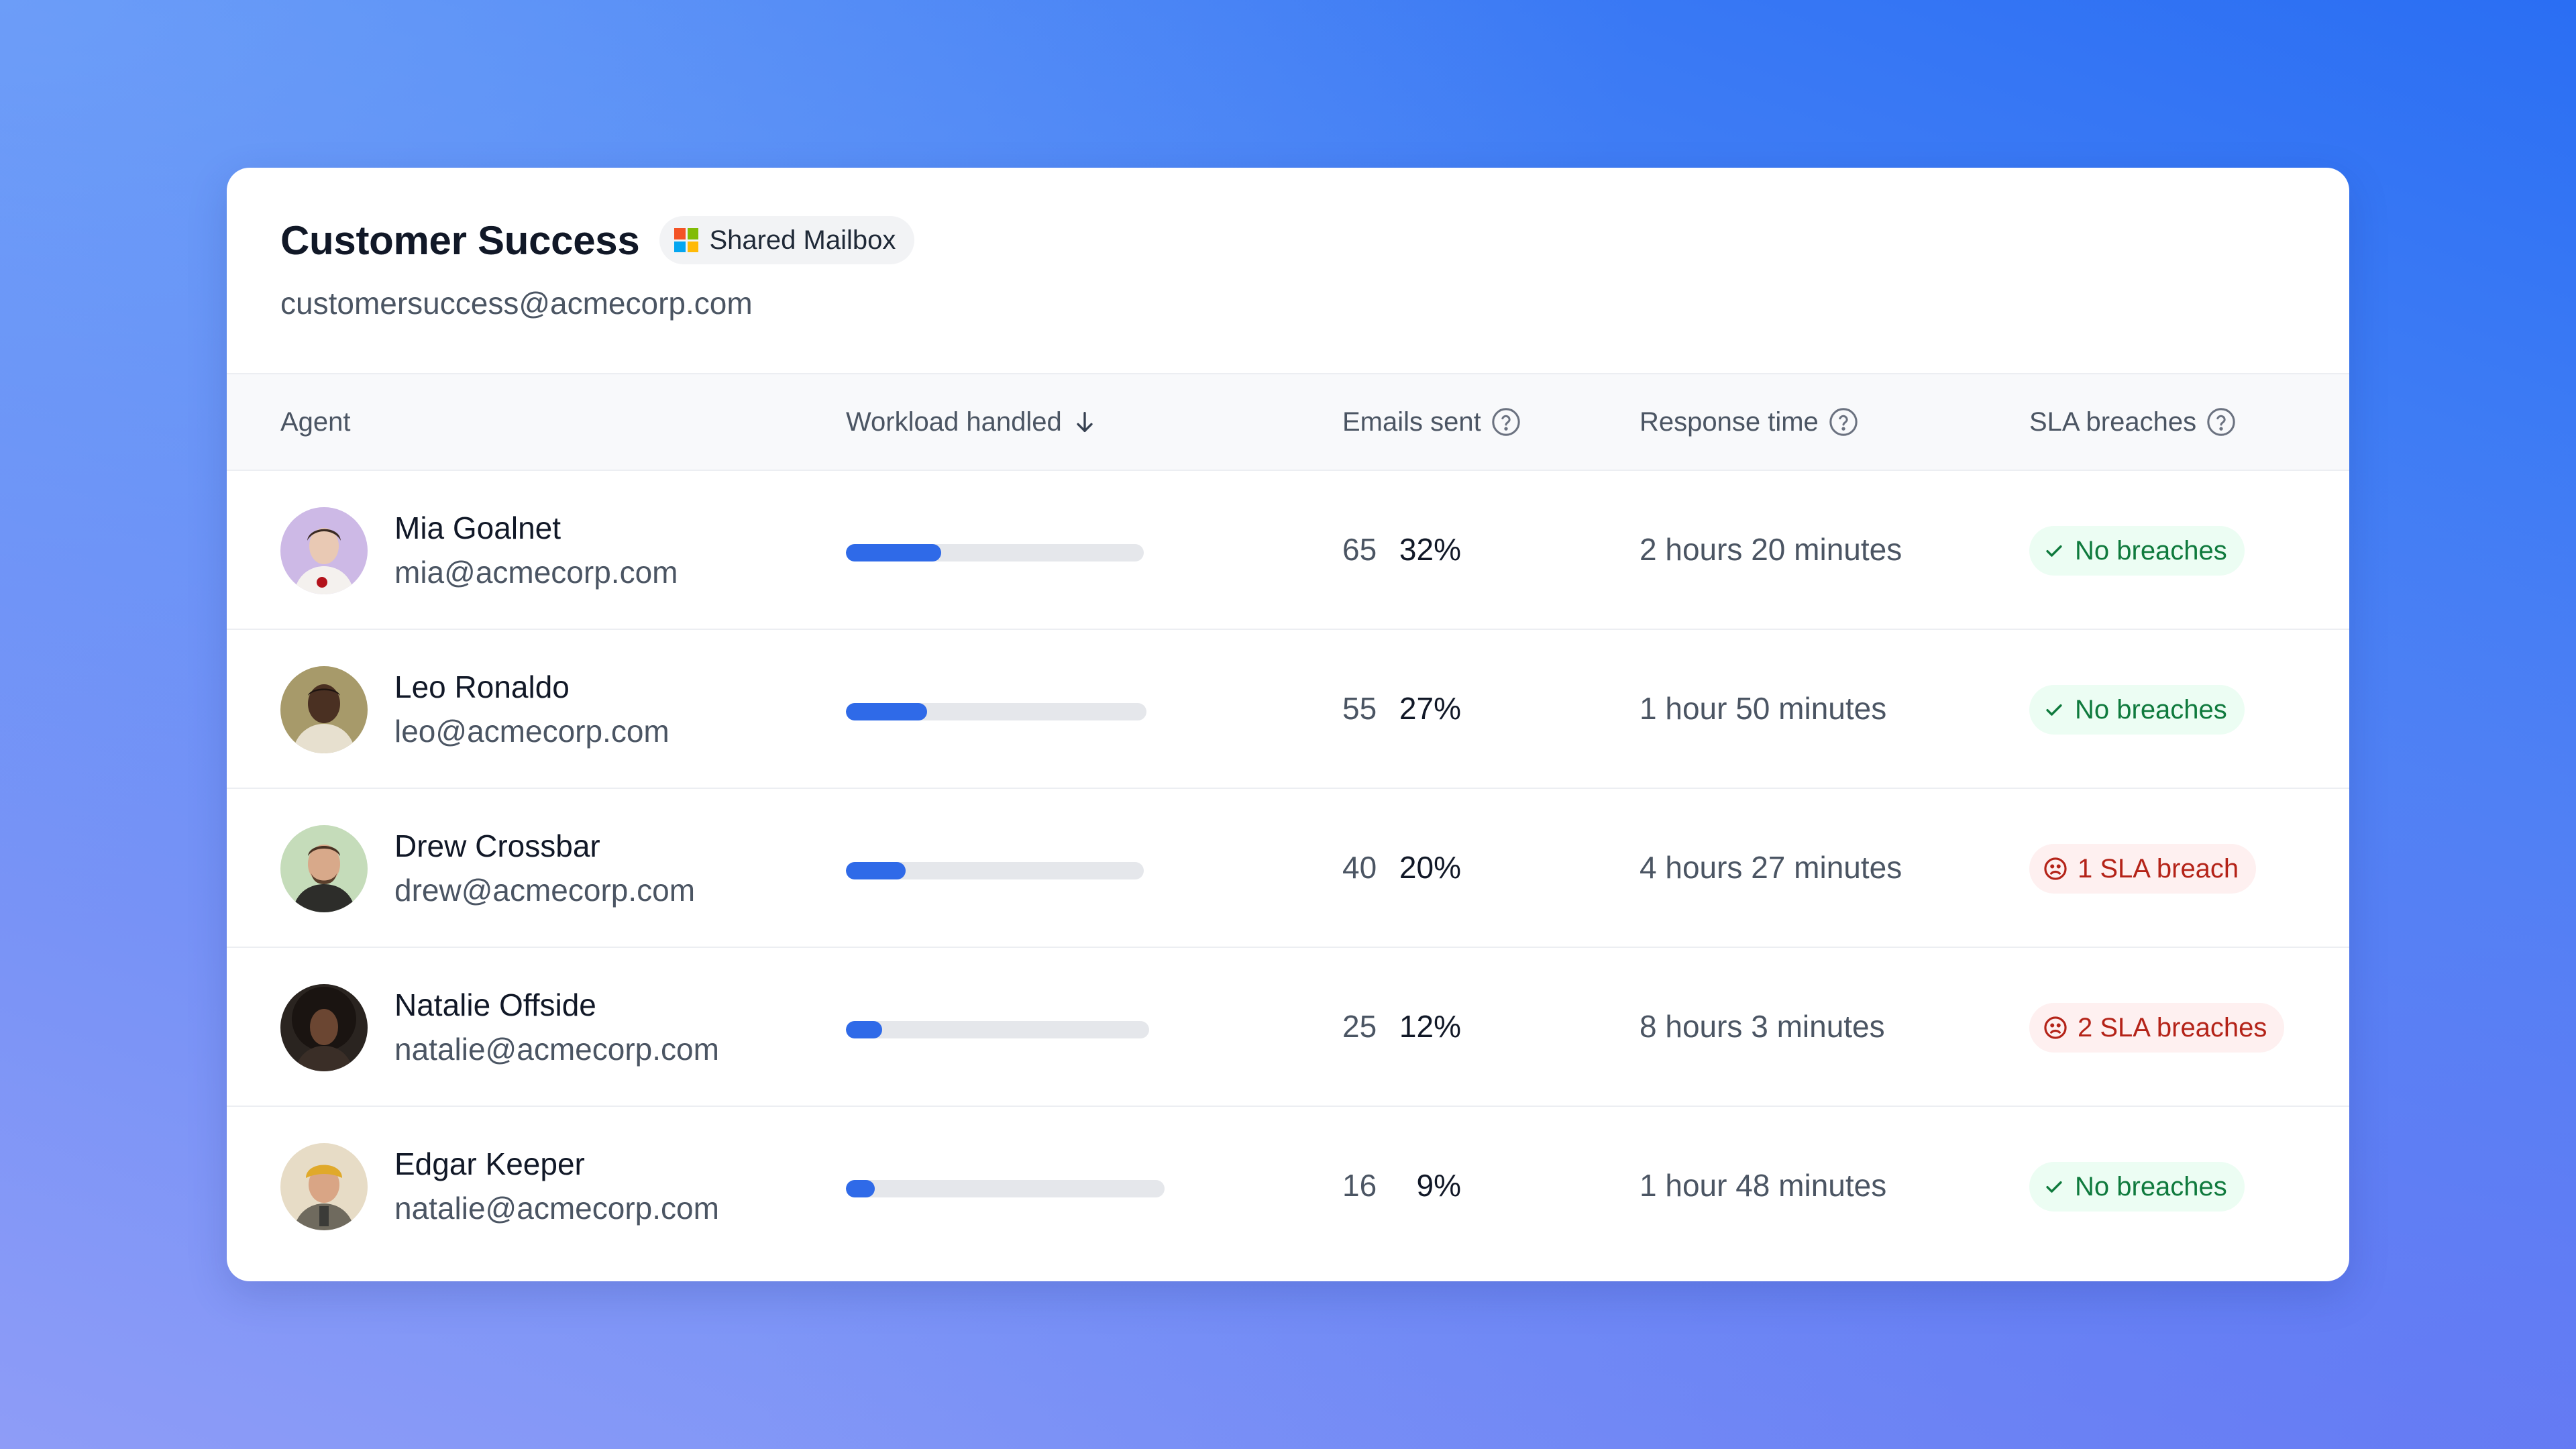 This screenshot has width=2576, height=1449. Describe the element at coordinates (545, 890) in the screenshot. I see `agent-email: drew@acmecorp.com` at that location.